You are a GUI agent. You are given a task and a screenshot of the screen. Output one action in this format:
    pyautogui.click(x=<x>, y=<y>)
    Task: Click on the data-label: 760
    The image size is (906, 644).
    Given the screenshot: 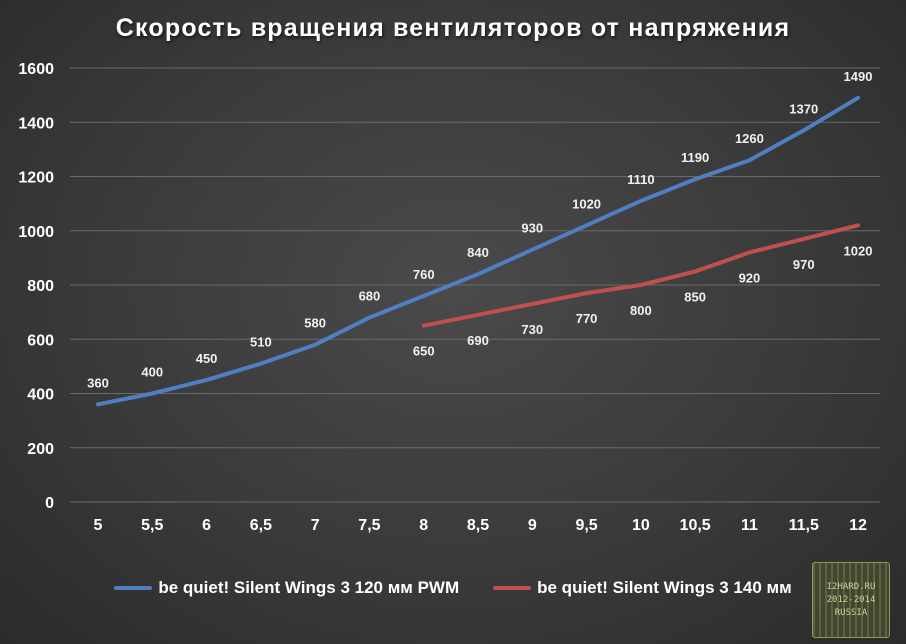 What is the action you would take?
    pyautogui.click(x=424, y=274)
    